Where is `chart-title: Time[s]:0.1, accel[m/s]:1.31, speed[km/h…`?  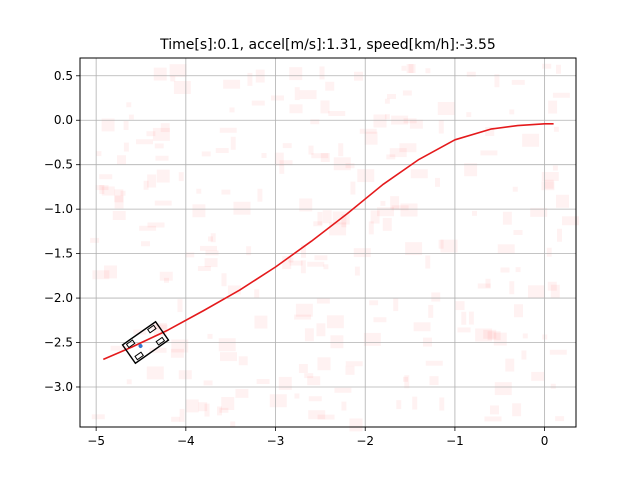
chart-title: Time[s]:0.1, accel[m/s]:1.31, speed[km/h… is located at coordinates (327, 45).